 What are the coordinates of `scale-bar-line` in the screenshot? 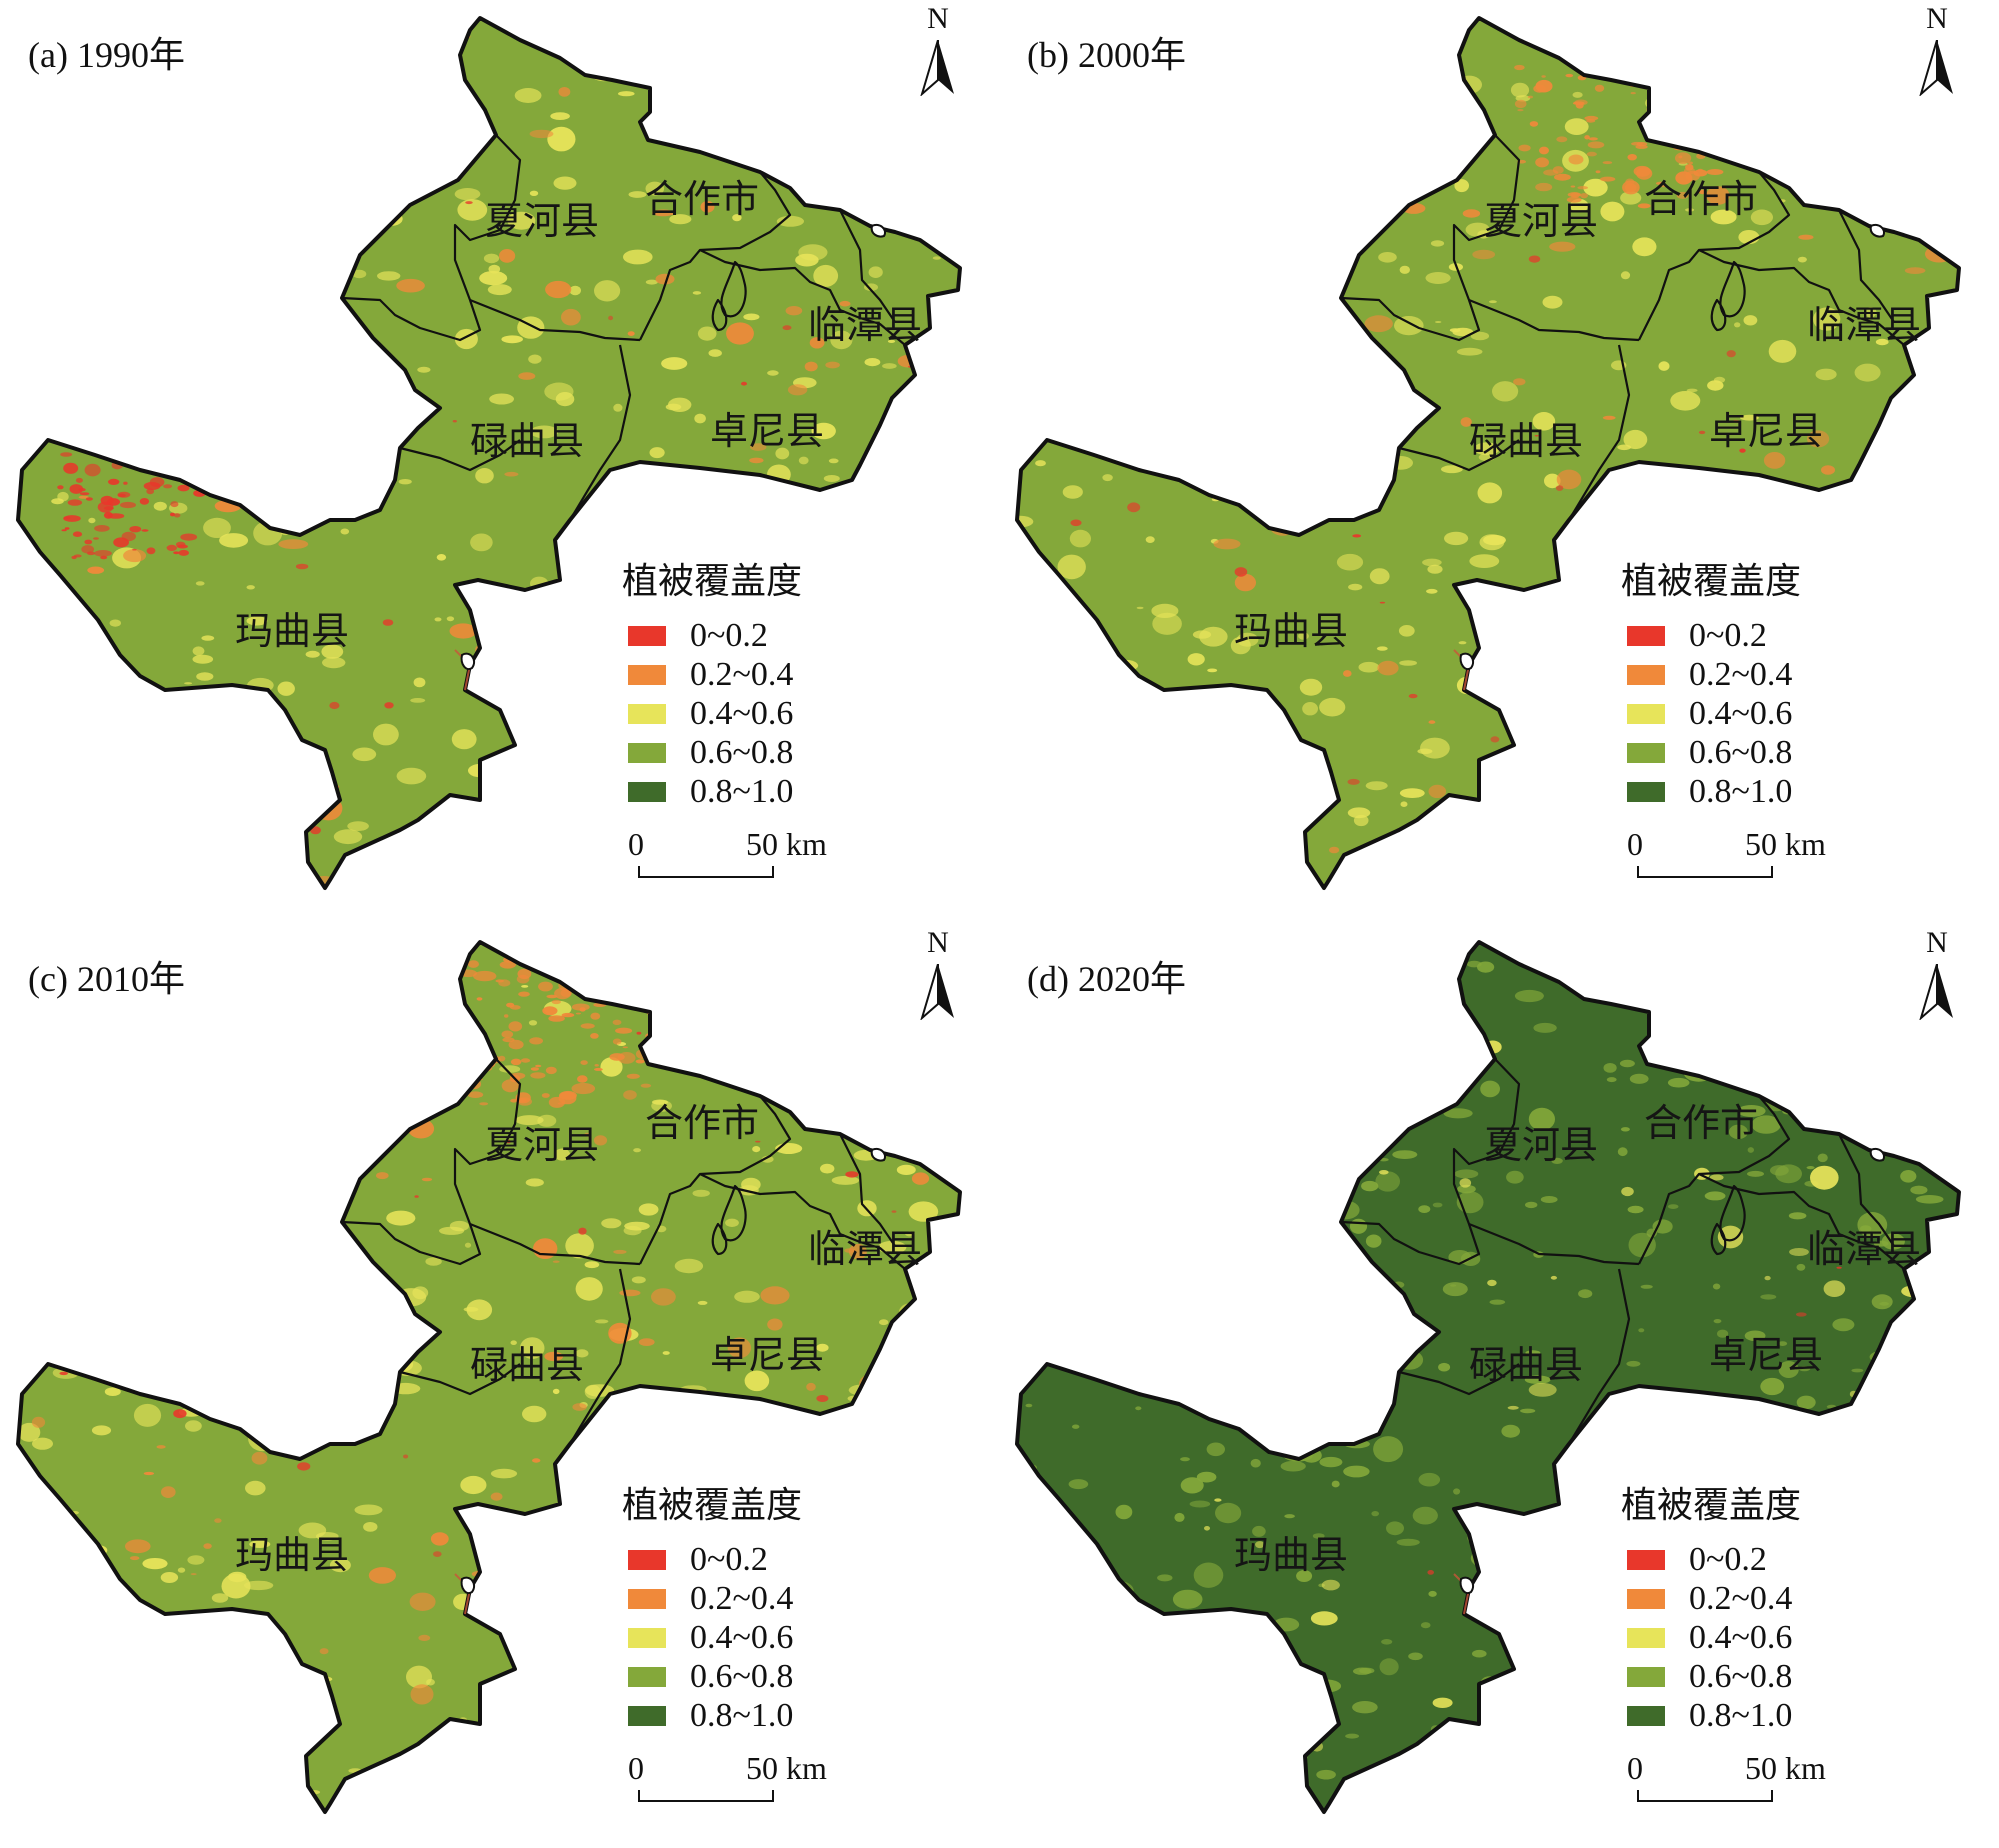 It's located at (706, 872).